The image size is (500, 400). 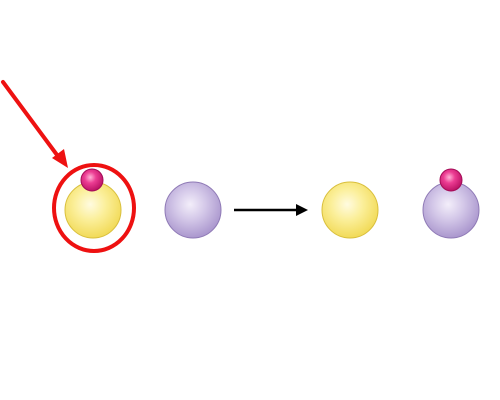 What do you see at coordinates (34, 124) in the screenshot?
I see `pointer-arrow` at bounding box center [34, 124].